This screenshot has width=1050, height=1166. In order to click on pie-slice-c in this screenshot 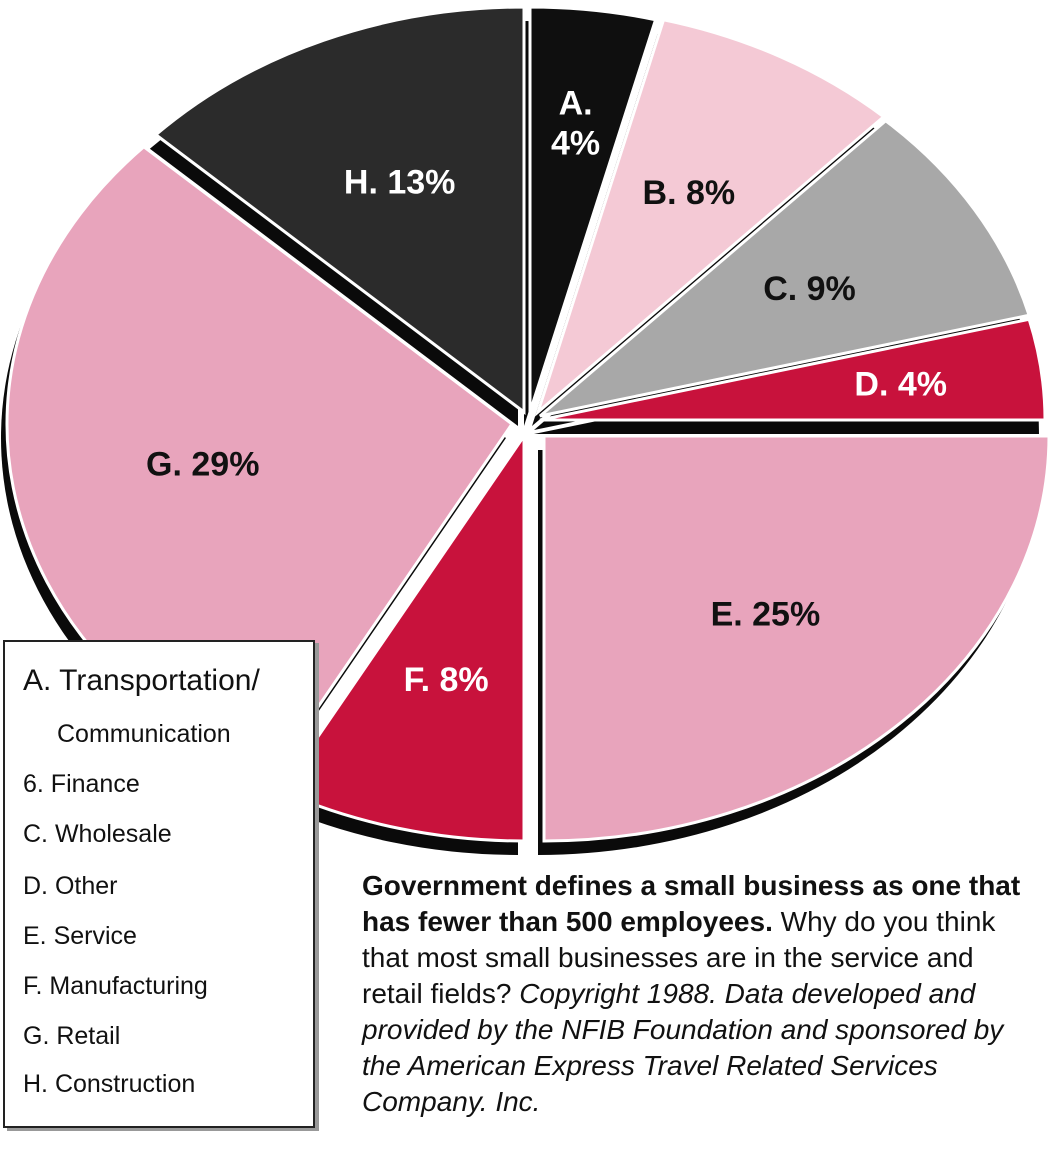, I will do `click(785, 268)`.